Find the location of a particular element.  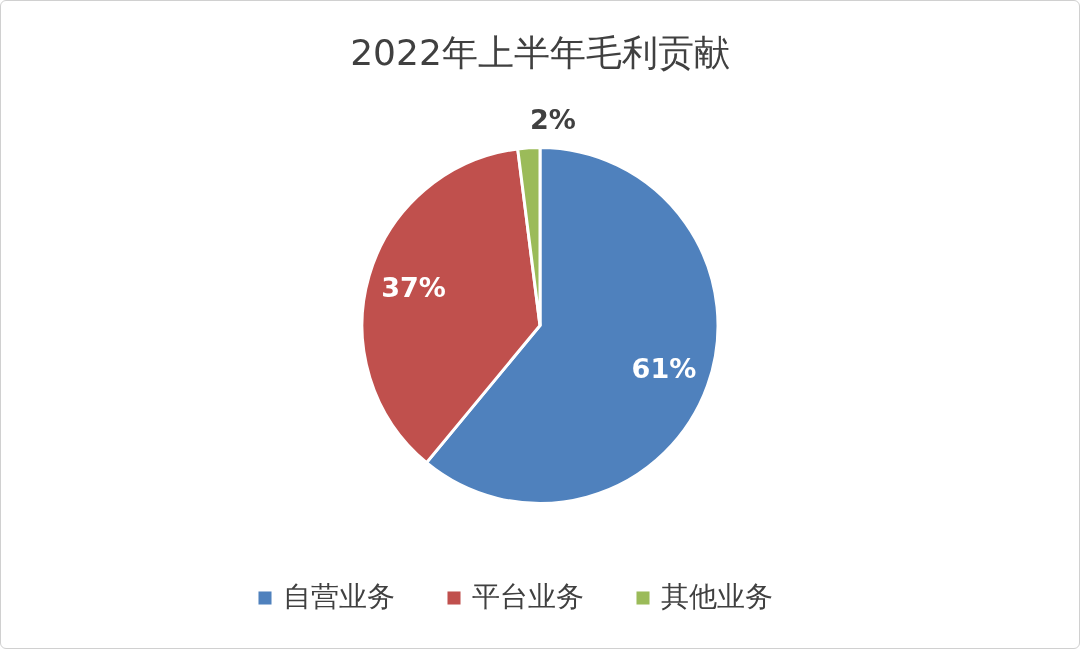

data-label: 37% is located at coordinates (413, 287).